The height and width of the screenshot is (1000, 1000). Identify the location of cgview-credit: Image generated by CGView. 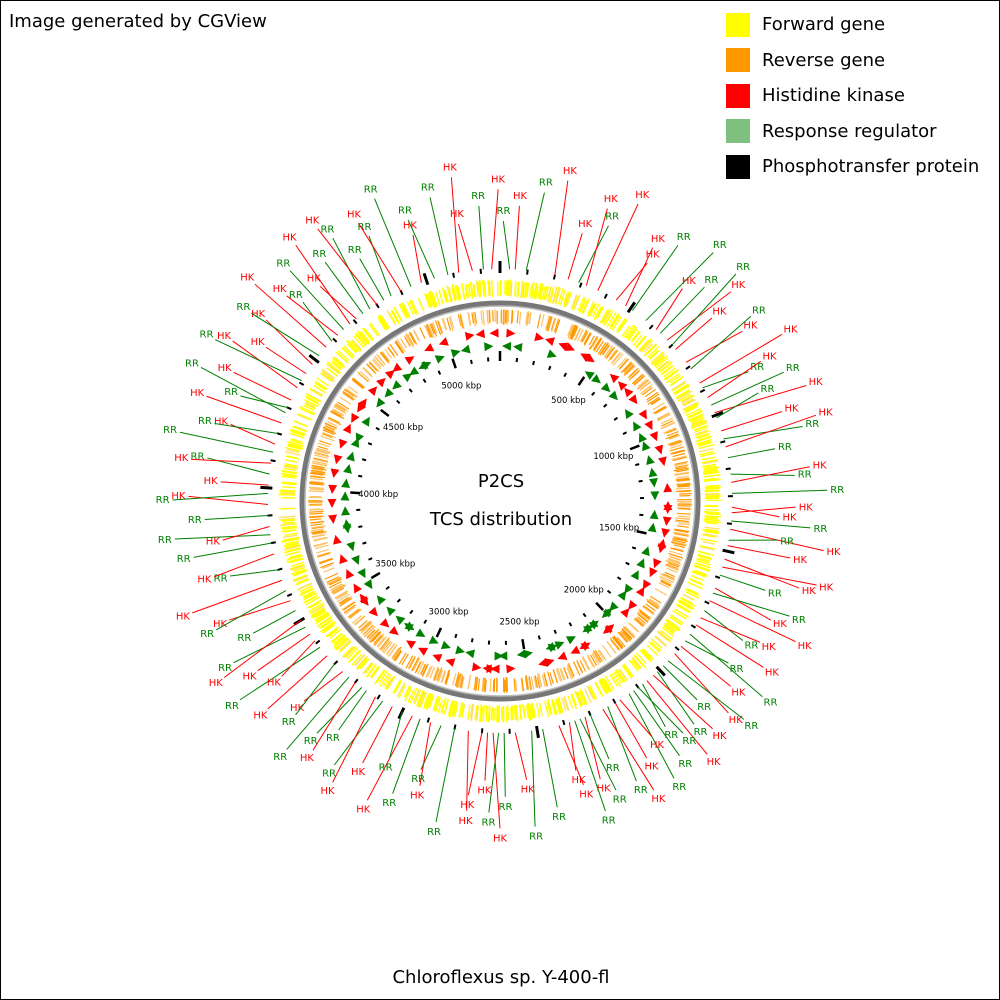
(138, 21).